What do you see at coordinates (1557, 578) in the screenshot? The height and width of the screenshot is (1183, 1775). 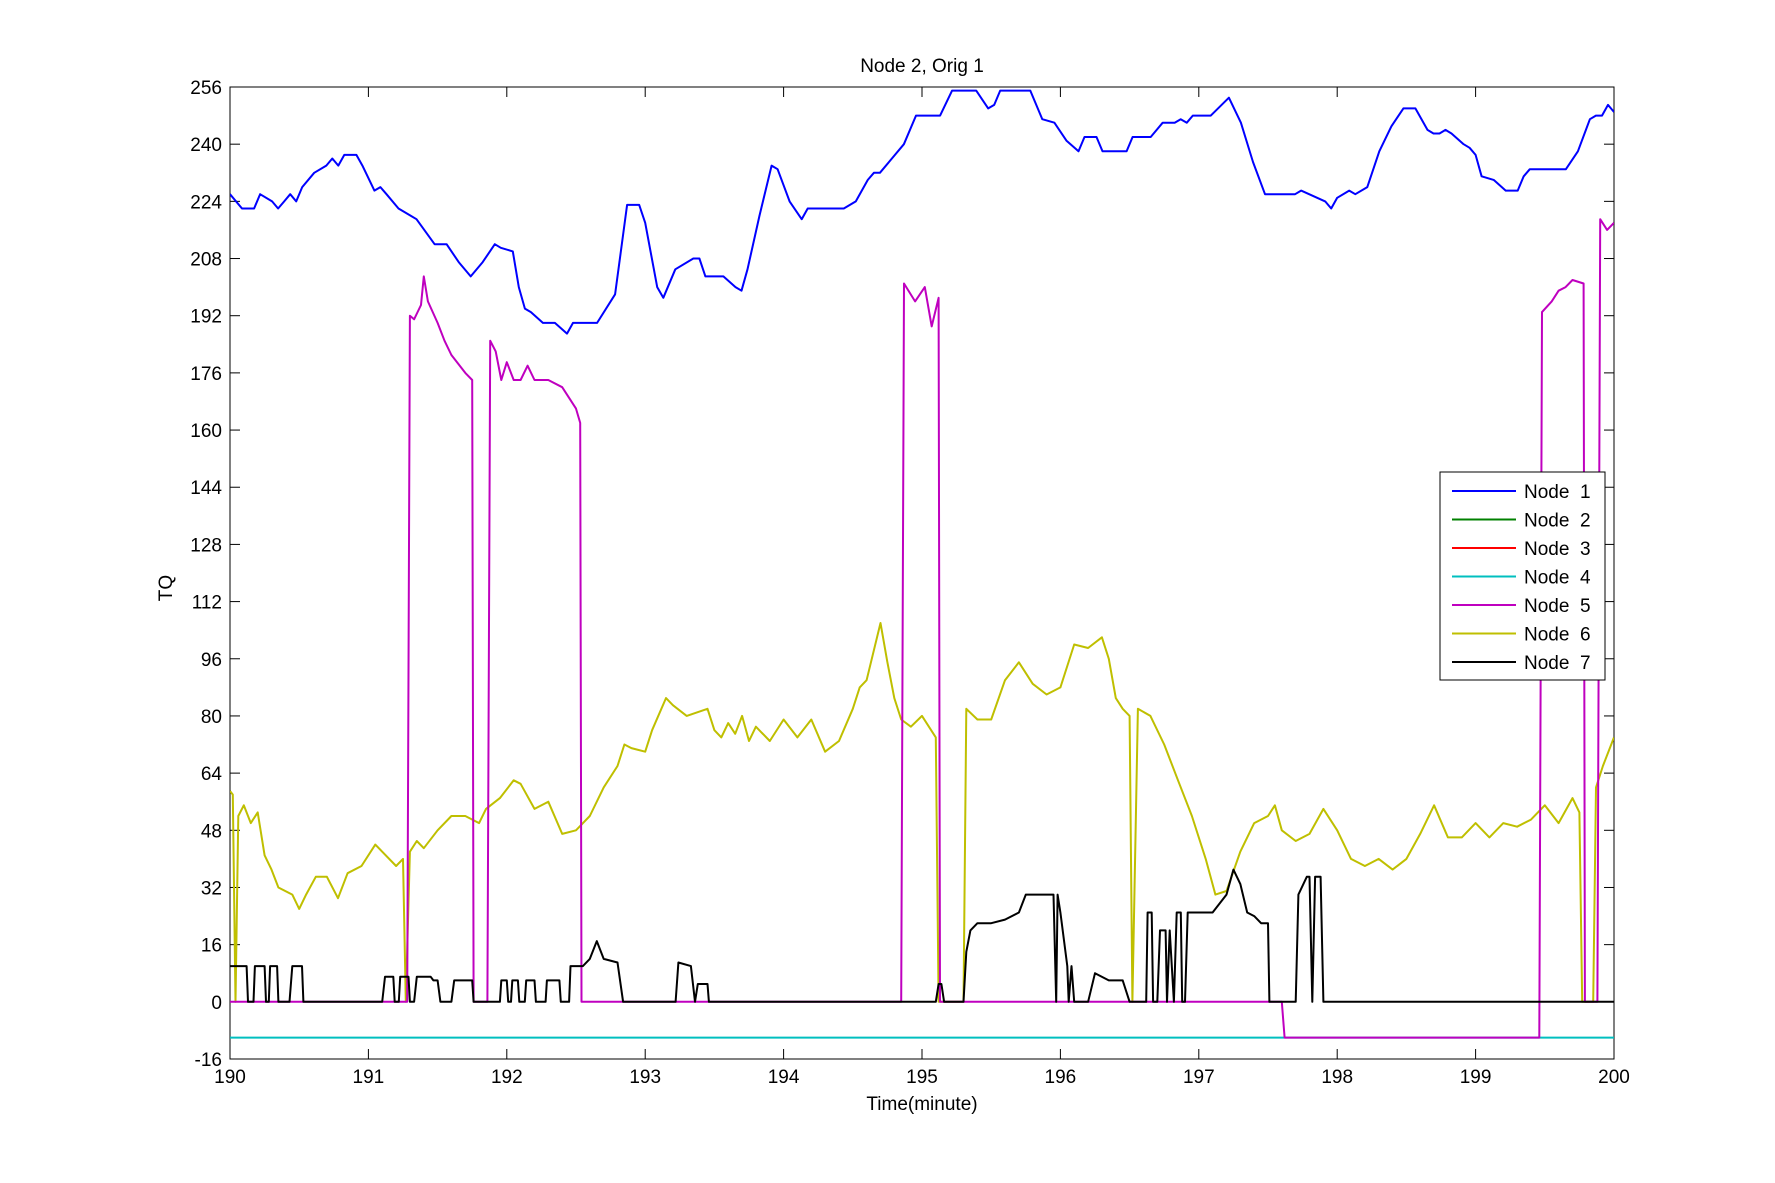 I see `legend-label-node-4: Node 4` at bounding box center [1557, 578].